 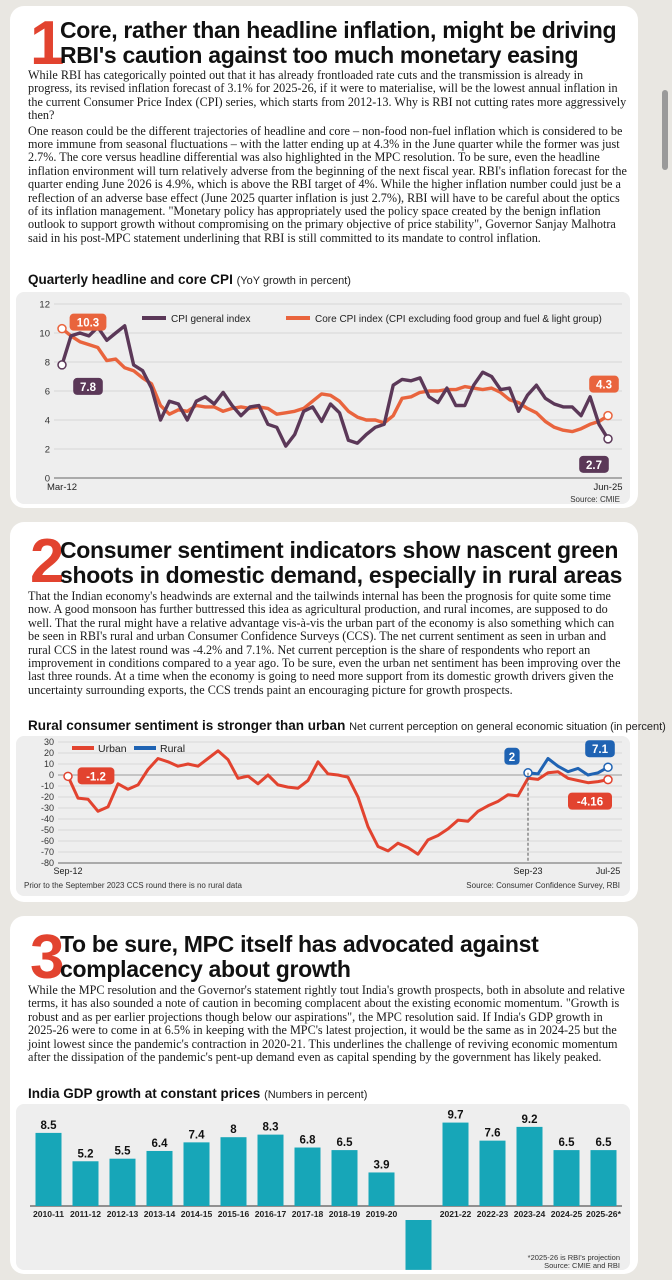 I want to click on urban-line, so click(x=337, y=802).